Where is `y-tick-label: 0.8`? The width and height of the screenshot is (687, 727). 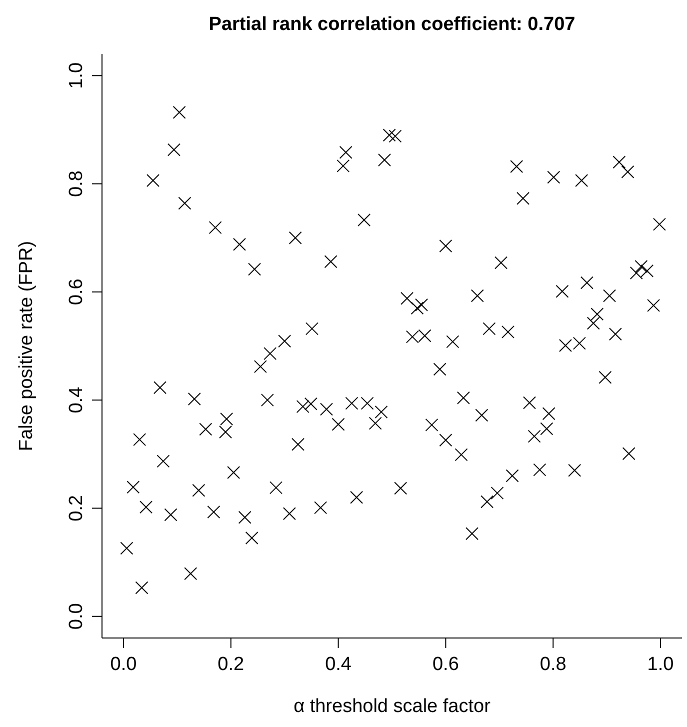
y-tick-label: 0.8 is located at coordinates (76, 183).